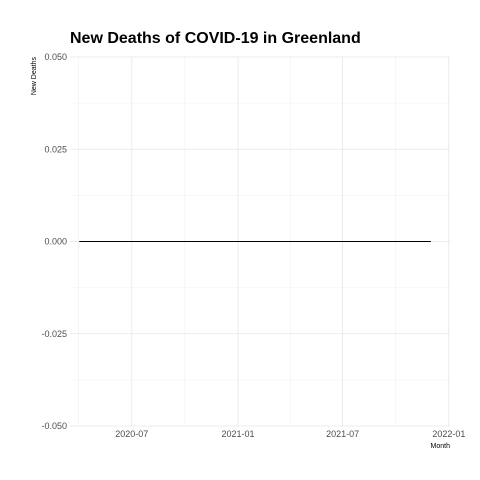 The image size is (480, 480). Describe the element at coordinates (34, 76) in the screenshot. I see `y-axis-label: New Deaths` at that location.